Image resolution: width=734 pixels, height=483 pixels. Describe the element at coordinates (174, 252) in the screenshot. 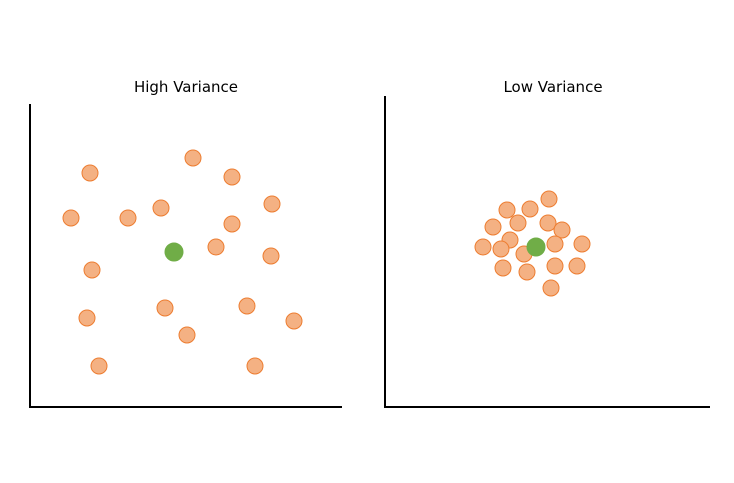

I see `high-variance-center-point` at that location.